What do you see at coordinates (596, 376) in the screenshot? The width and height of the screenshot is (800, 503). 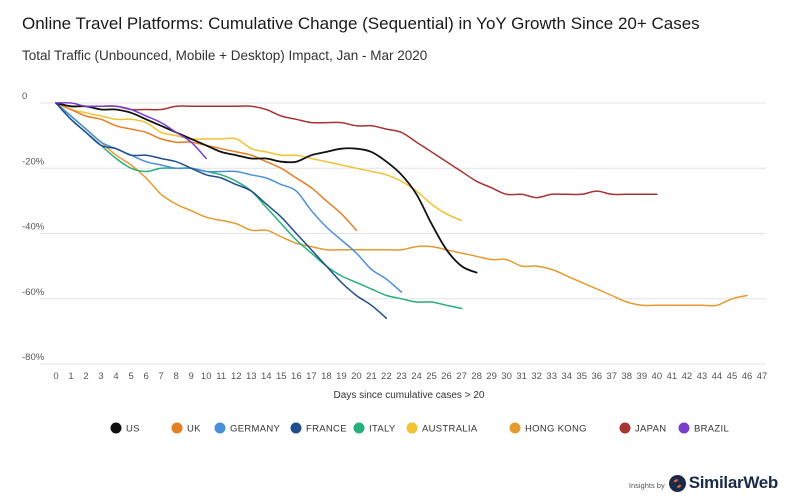 I see `x-tick-label: 36` at bounding box center [596, 376].